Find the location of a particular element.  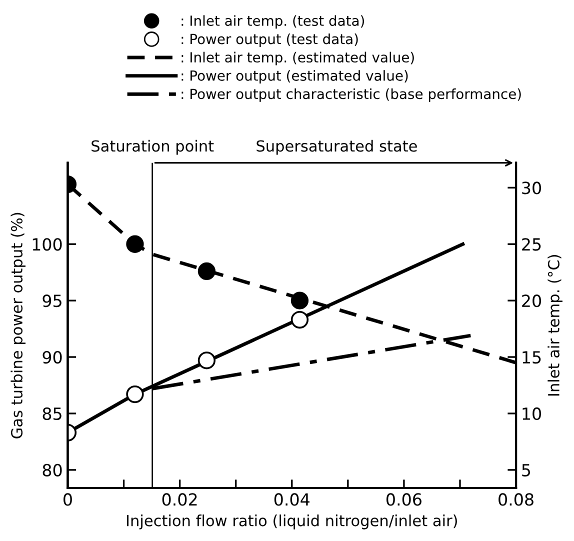

y2-axis-title: Inlet air temp. (°C) is located at coordinates (555, 325).